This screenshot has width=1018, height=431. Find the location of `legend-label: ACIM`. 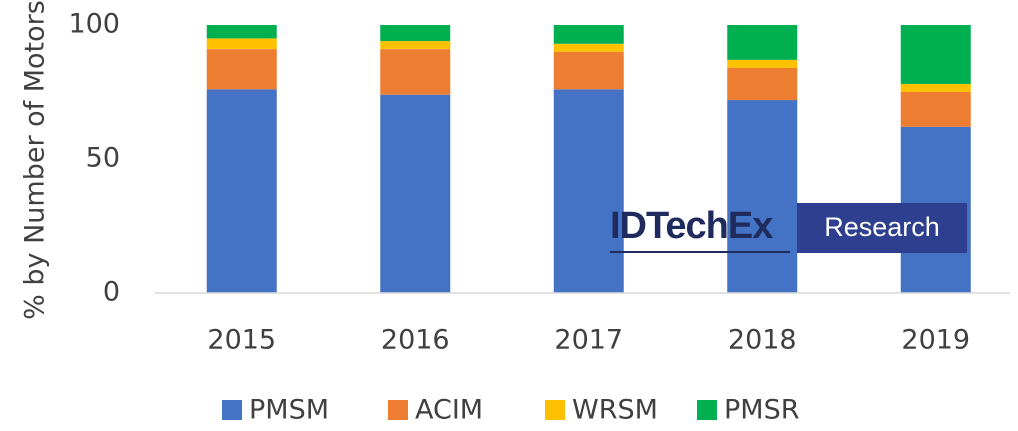

legend-label: ACIM is located at coordinates (449, 410).